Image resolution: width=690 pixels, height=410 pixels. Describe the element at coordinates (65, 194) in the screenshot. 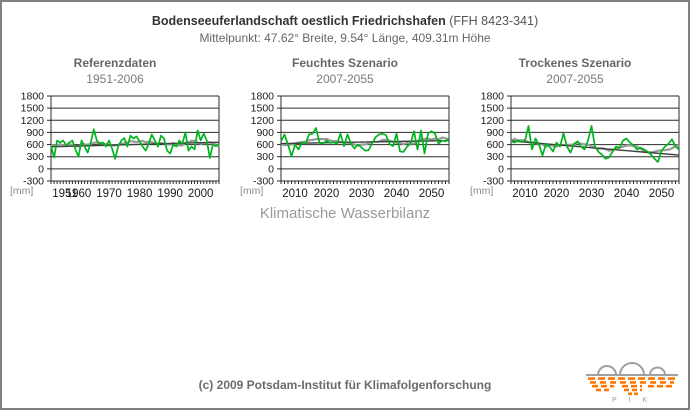

I see `svg-text: 1951` at that location.